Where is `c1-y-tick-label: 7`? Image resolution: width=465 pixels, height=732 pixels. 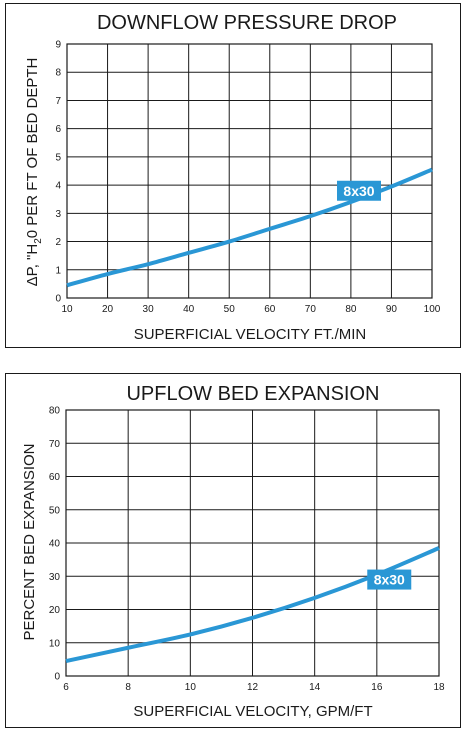 c1-y-tick-label: 7 is located at coordinates (58, 101).